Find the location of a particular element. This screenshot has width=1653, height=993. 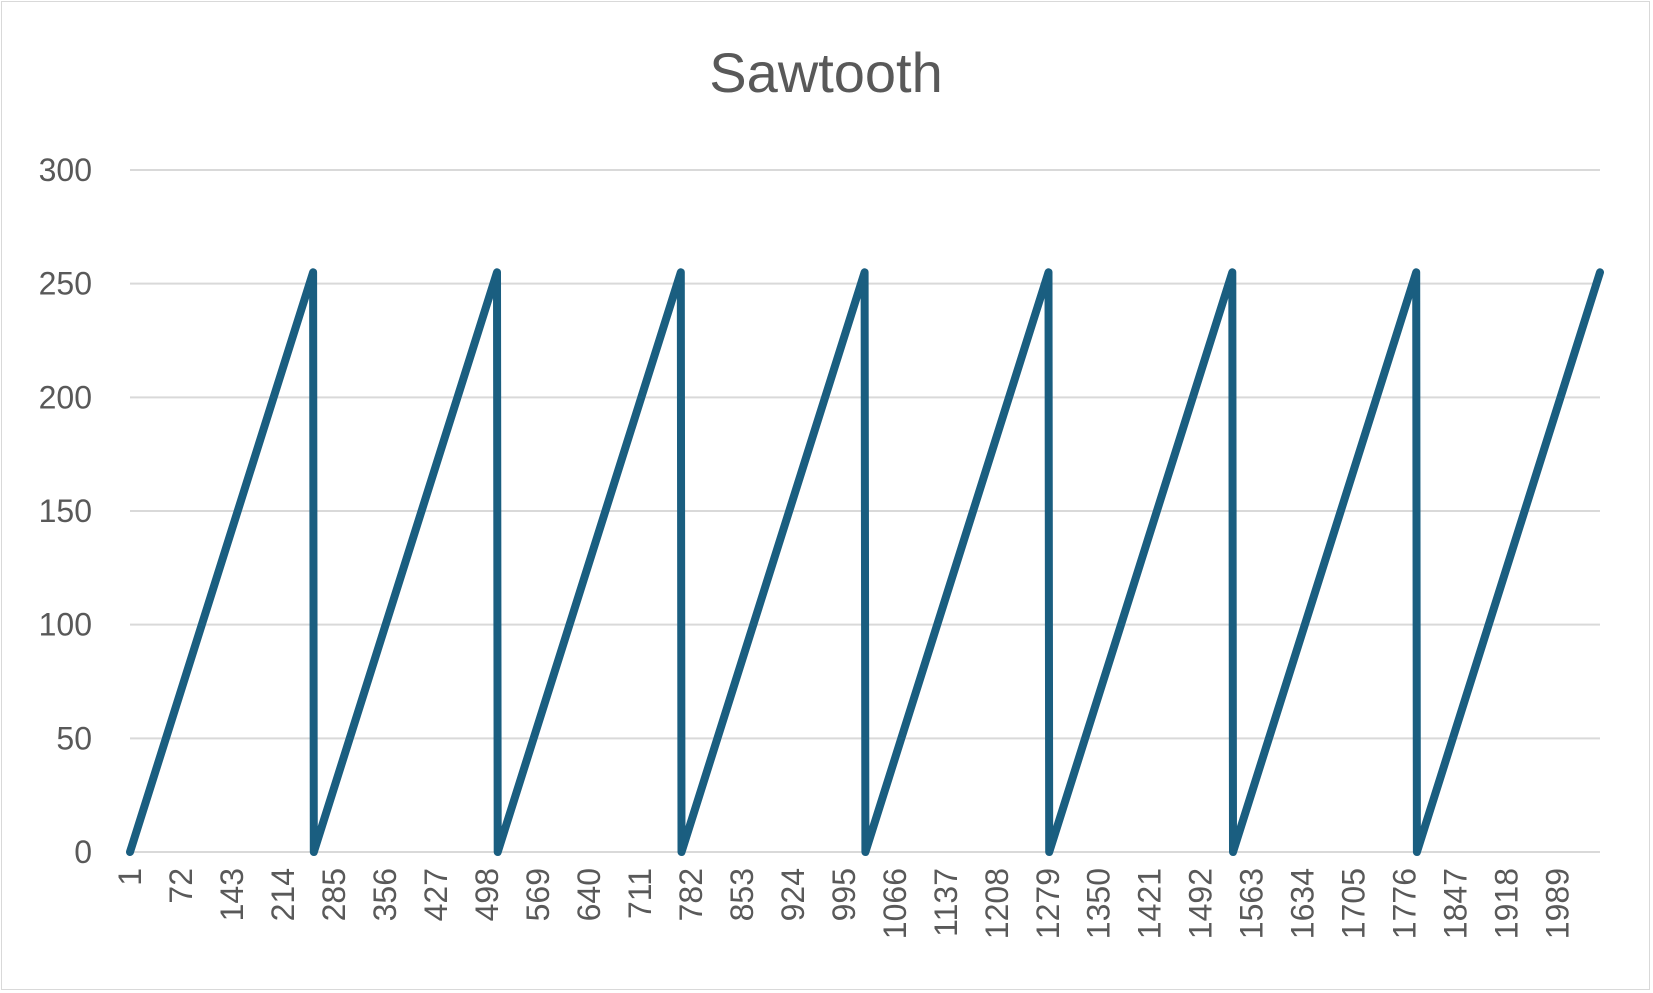

x-tick-label: 924 is located at coordinates (793, 894).